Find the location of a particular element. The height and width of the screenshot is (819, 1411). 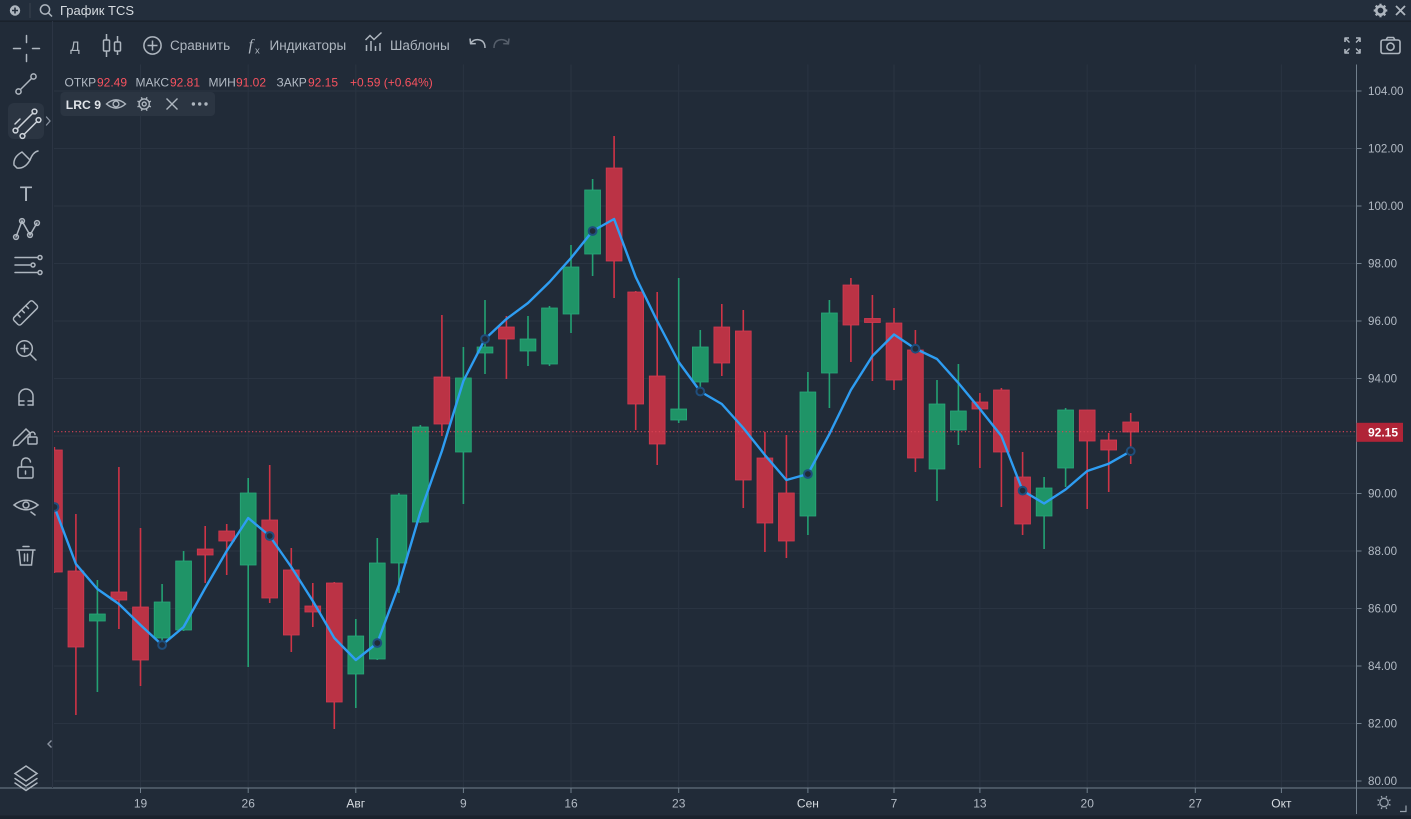

svg-text: Шаблоны is located at coordinates (420, 45).